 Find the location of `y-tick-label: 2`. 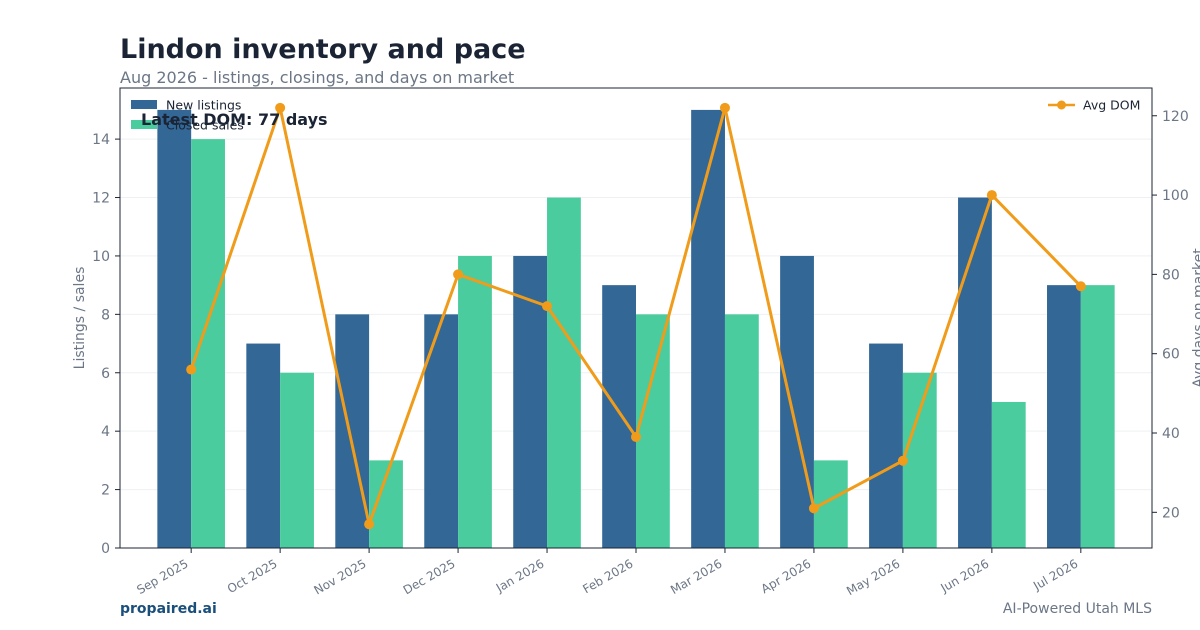

y-tick-label: 2 is located at coordinates (105, 491).